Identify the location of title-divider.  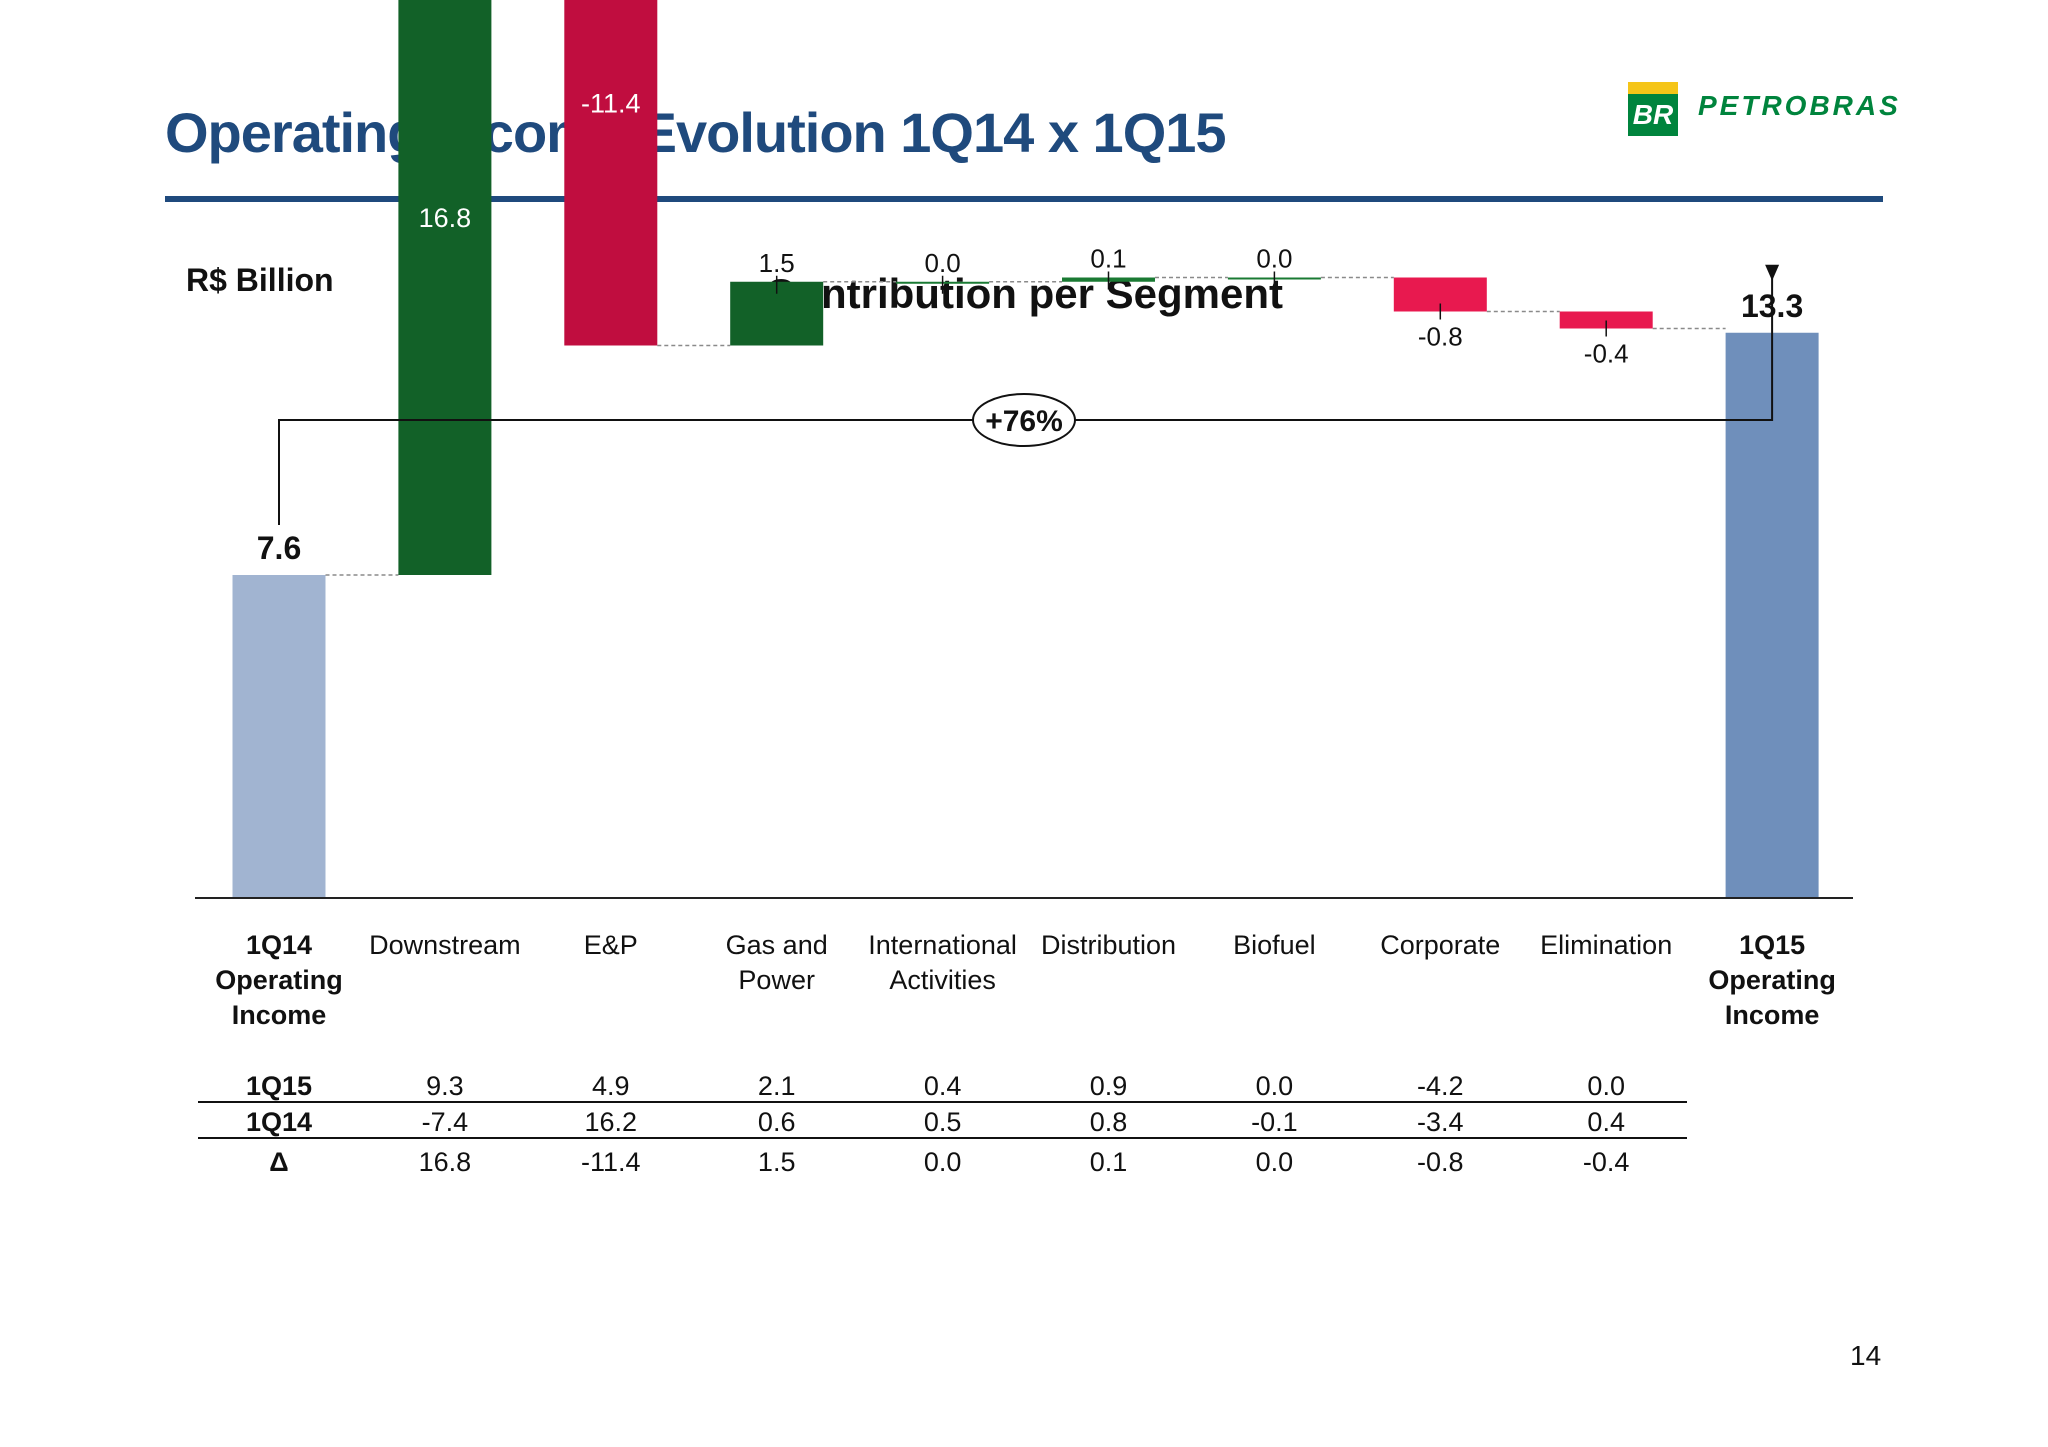
(1024, 199).